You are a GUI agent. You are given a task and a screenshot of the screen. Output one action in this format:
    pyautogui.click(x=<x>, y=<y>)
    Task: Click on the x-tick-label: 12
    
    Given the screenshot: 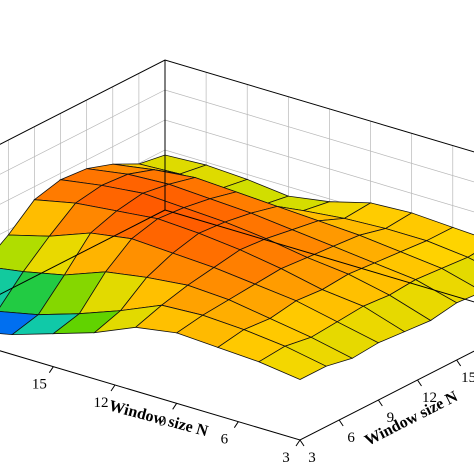 What is the action you would take?
    pyautogui.click(x=101, y=403)
    